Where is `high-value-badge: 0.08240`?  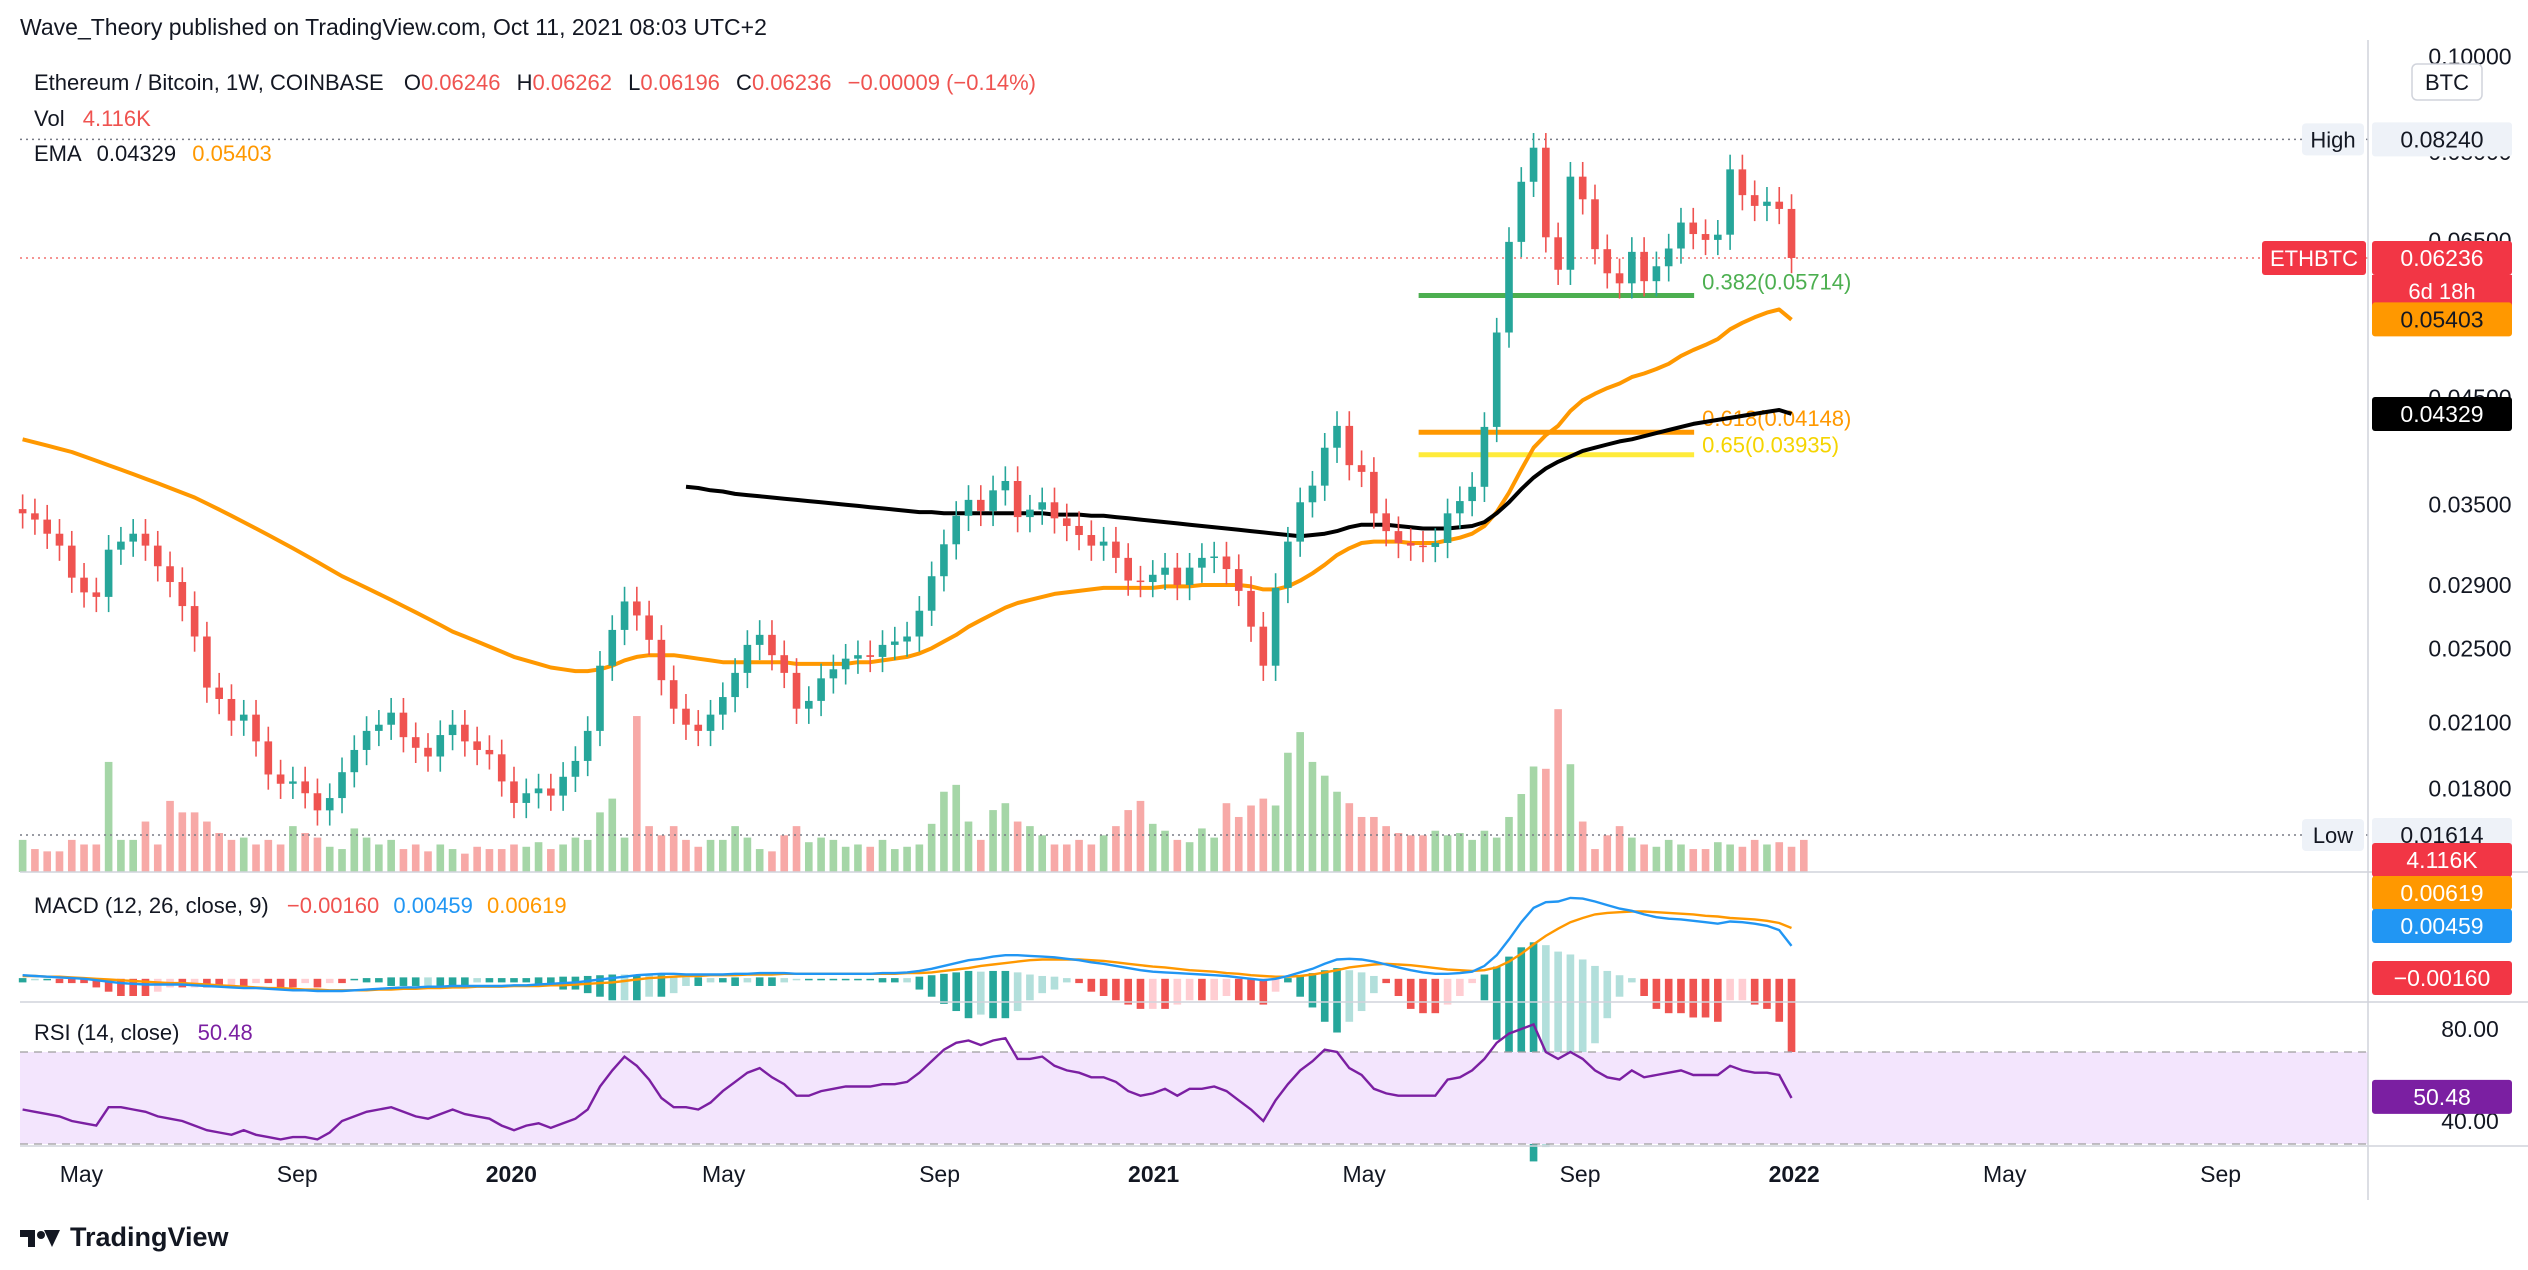 high-value-badge: 0.08240 is located at coordinates (2441, 139).